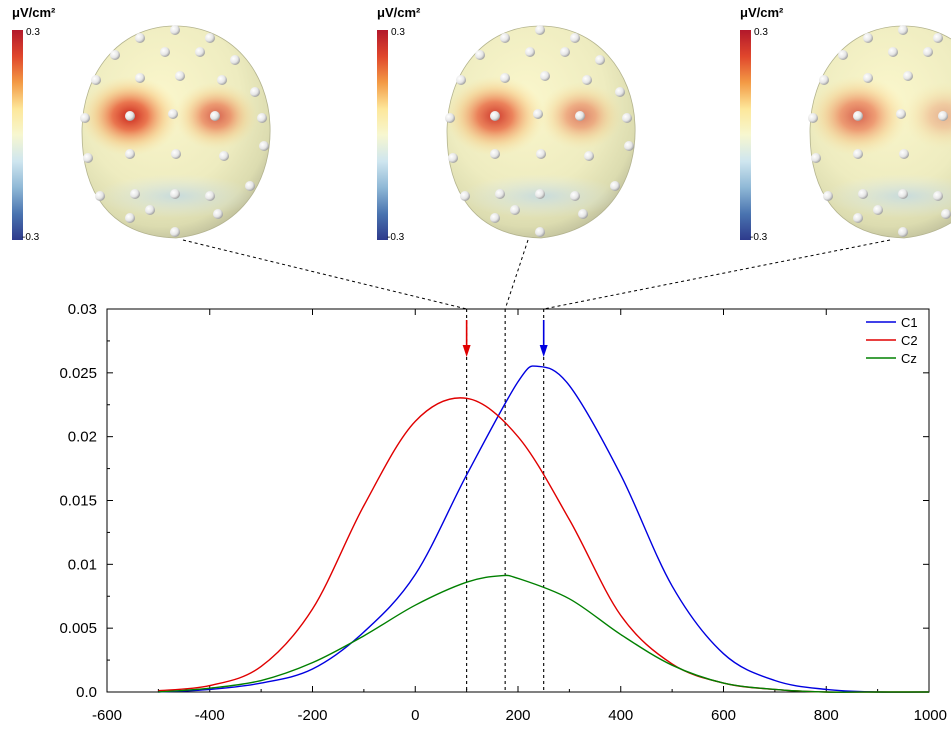  I want to click on x-tick-label: -400, so click(210, 715).